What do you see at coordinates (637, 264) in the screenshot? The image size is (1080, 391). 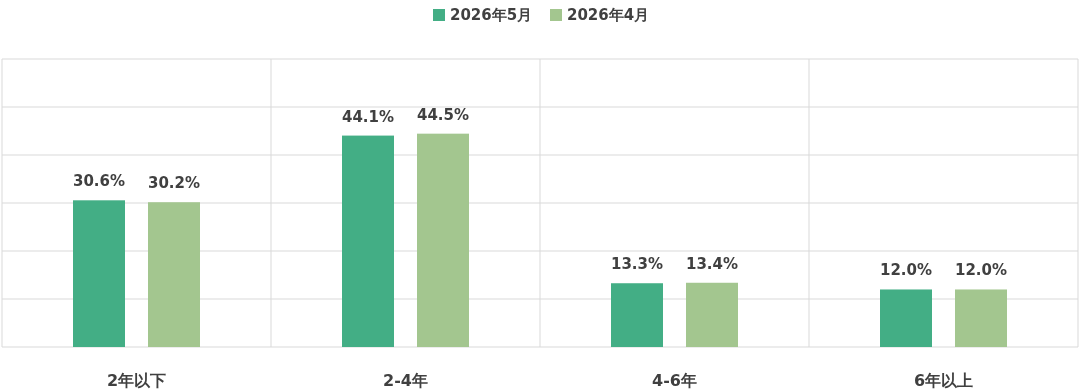 I see `data-label: 13.3%` at bounding box center [637, 264].